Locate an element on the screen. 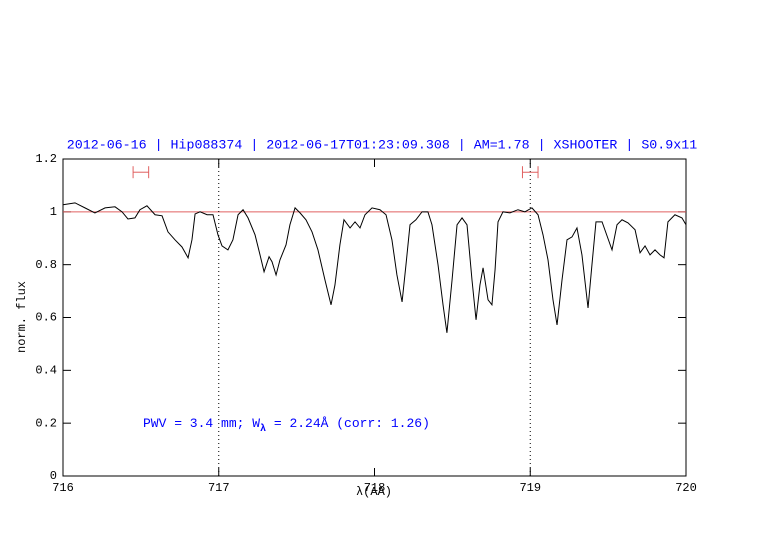  x-tick-label: 718 is located at coordinates (375, 488).